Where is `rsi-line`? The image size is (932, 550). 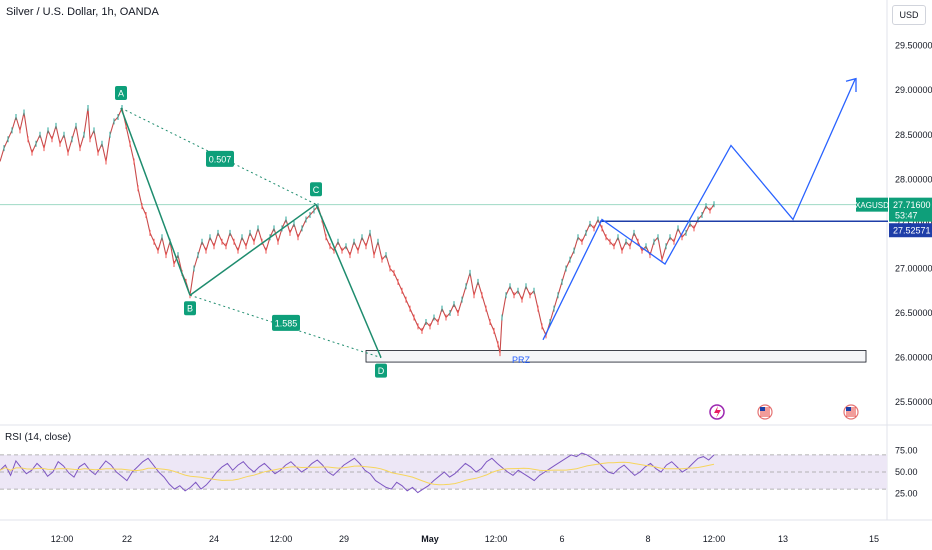 rsi-line is located at coordinates (357, 473).